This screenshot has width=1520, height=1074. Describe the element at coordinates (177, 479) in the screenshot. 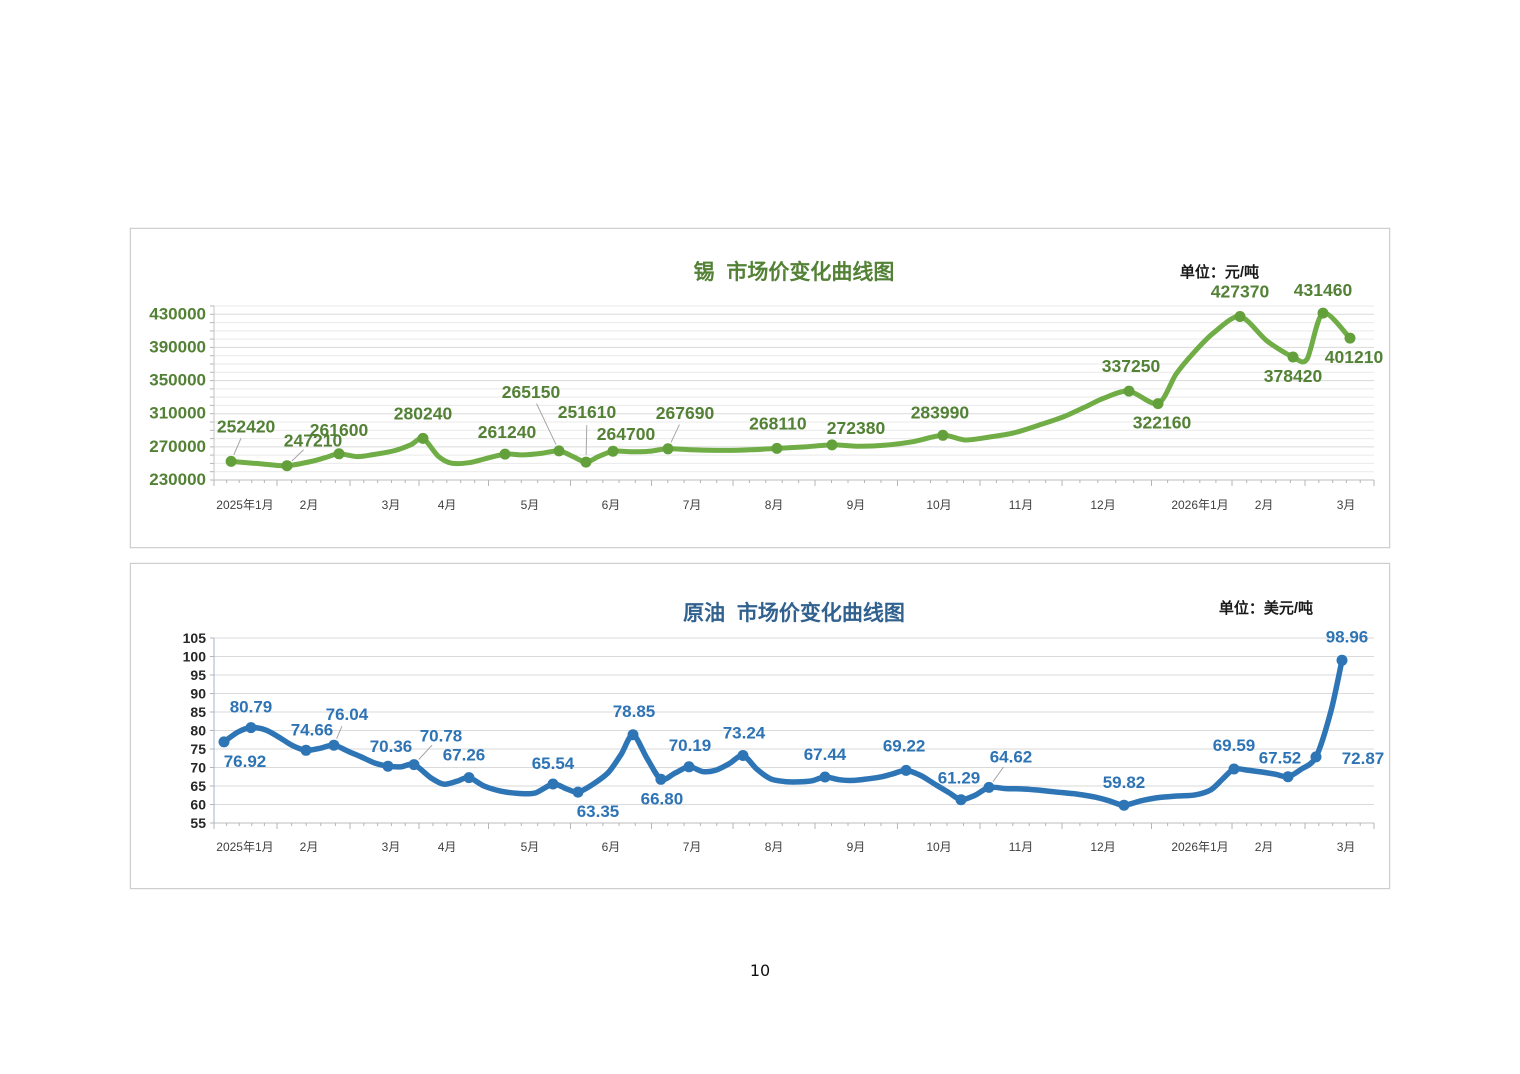

I see `y-axis-label: 230000` at that location.